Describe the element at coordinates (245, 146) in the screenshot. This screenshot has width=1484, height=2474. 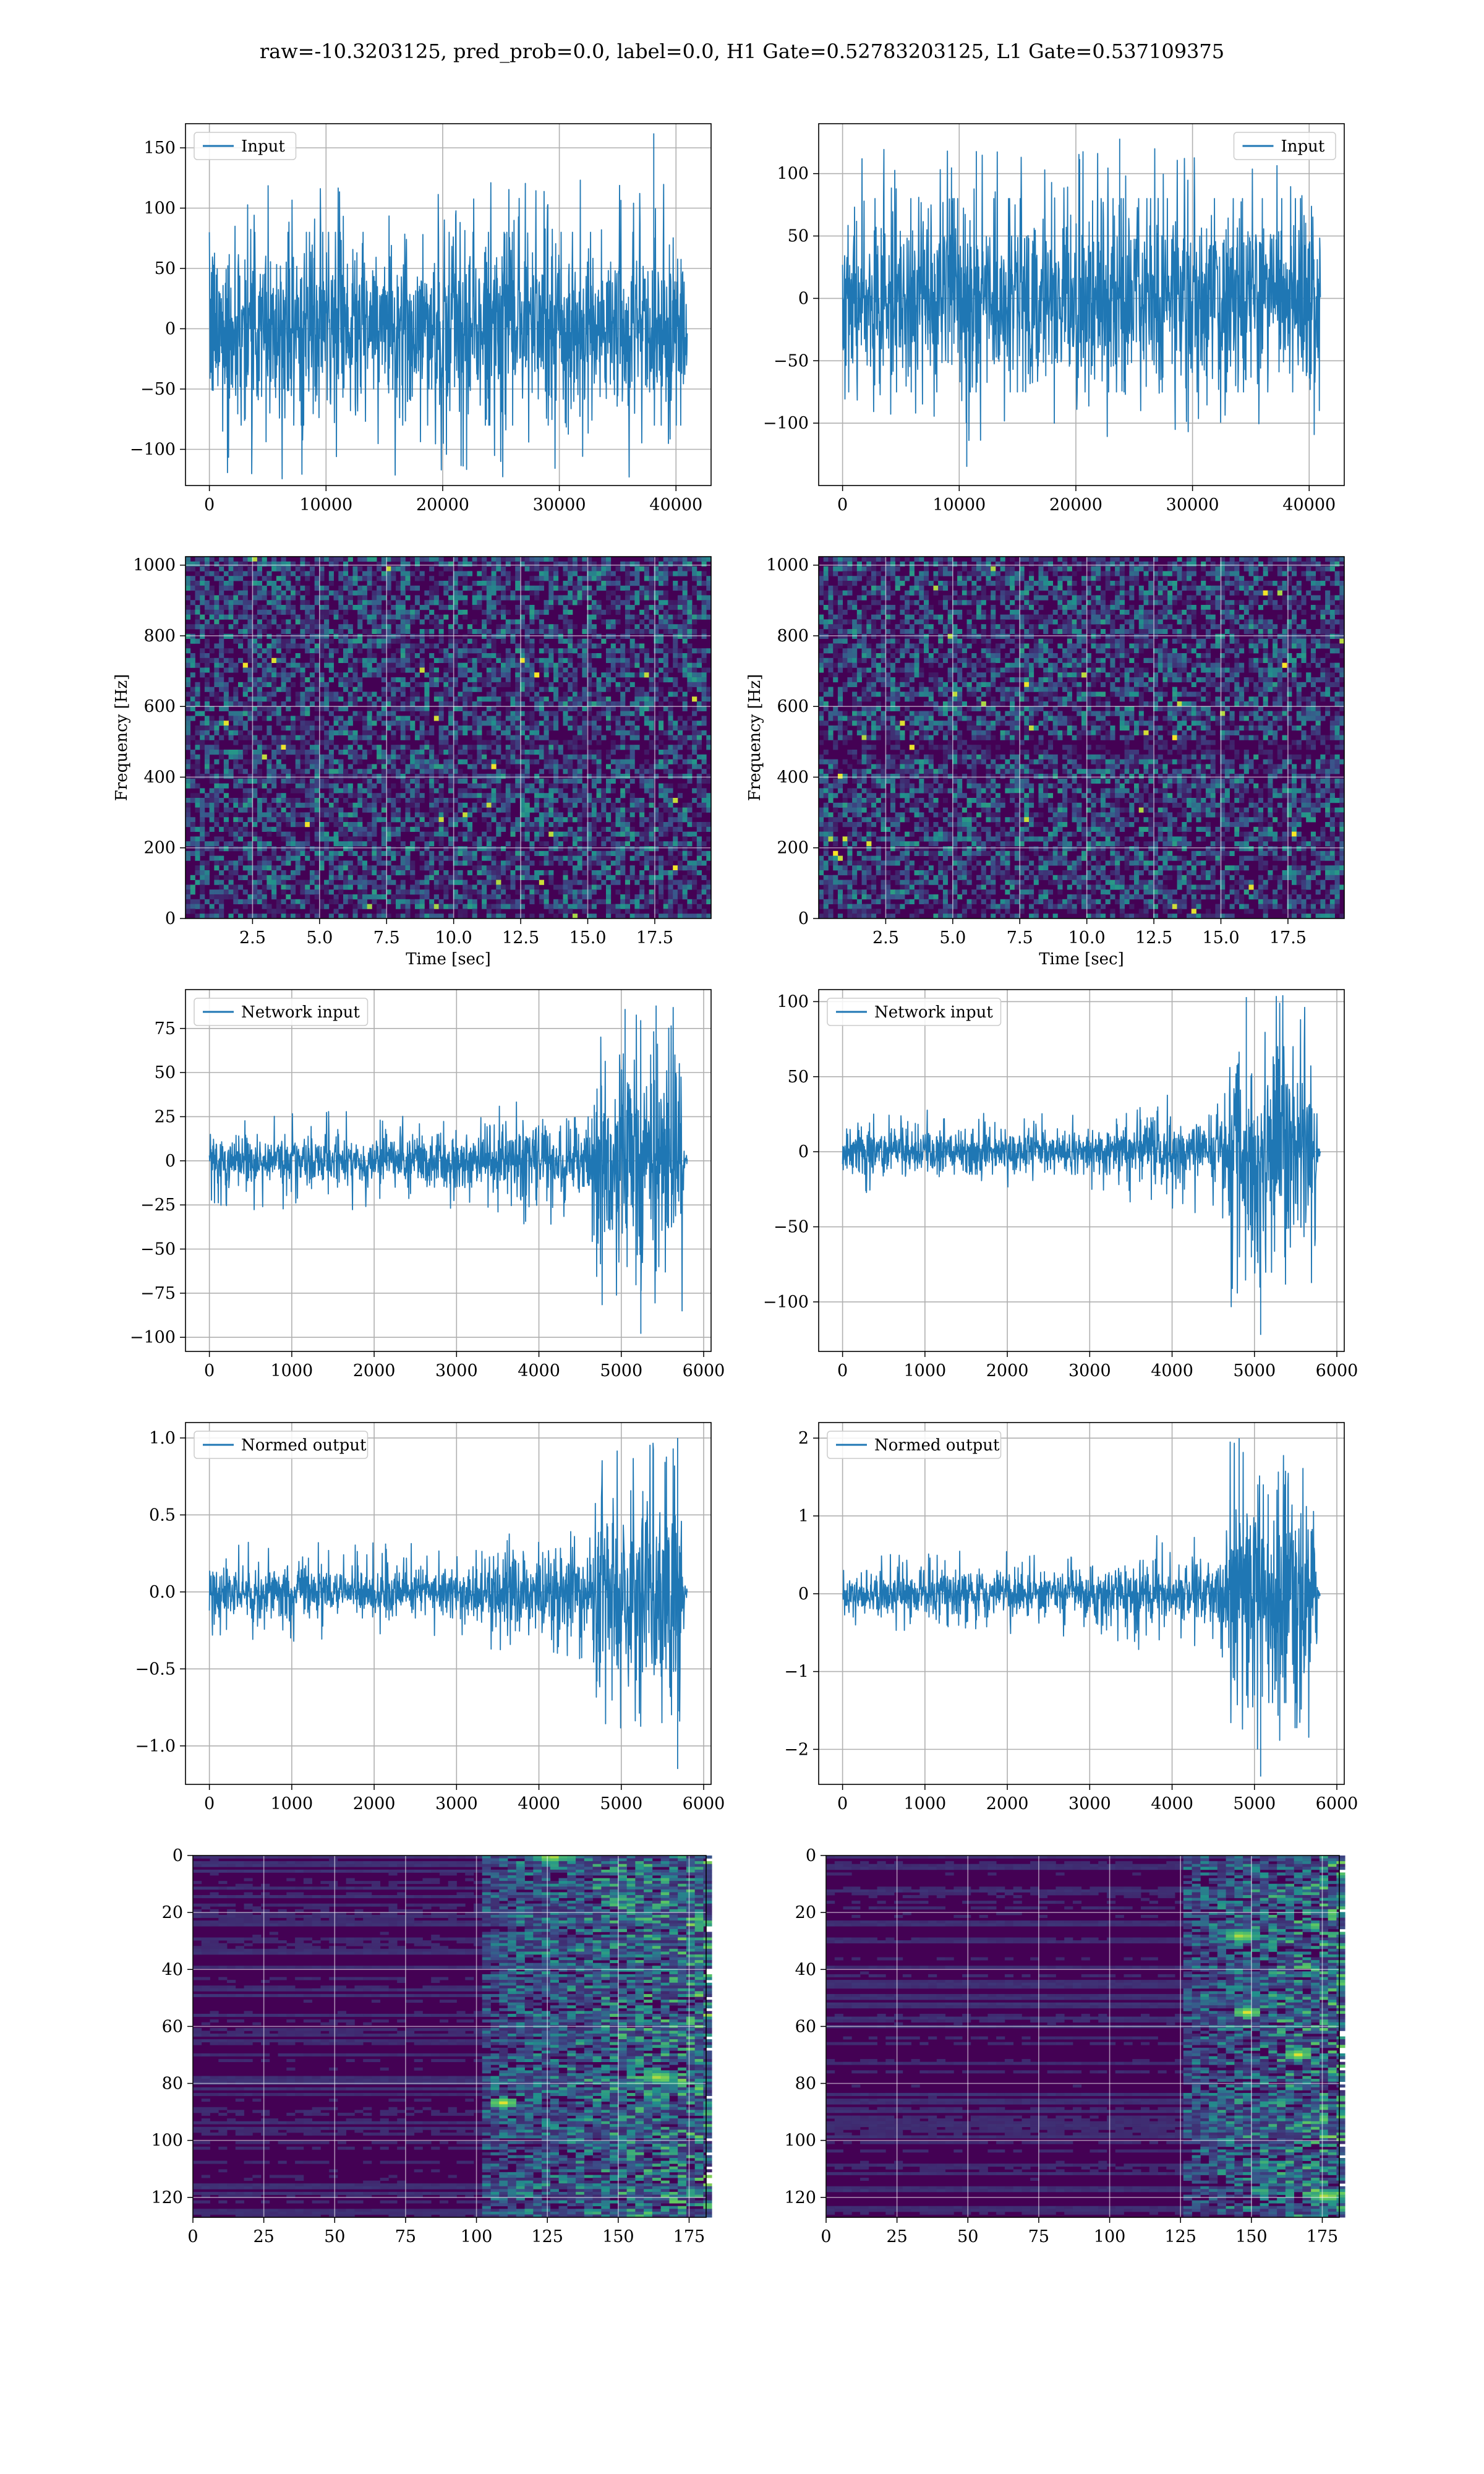
I see `legend: Input` at that location.